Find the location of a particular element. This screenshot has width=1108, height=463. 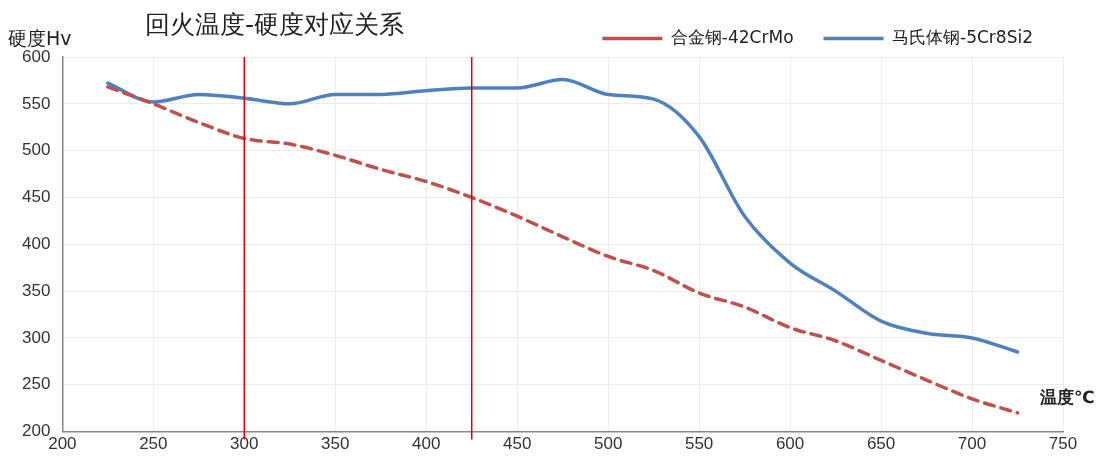

x-tick-label: 450 is located at coordinates (517, 444).